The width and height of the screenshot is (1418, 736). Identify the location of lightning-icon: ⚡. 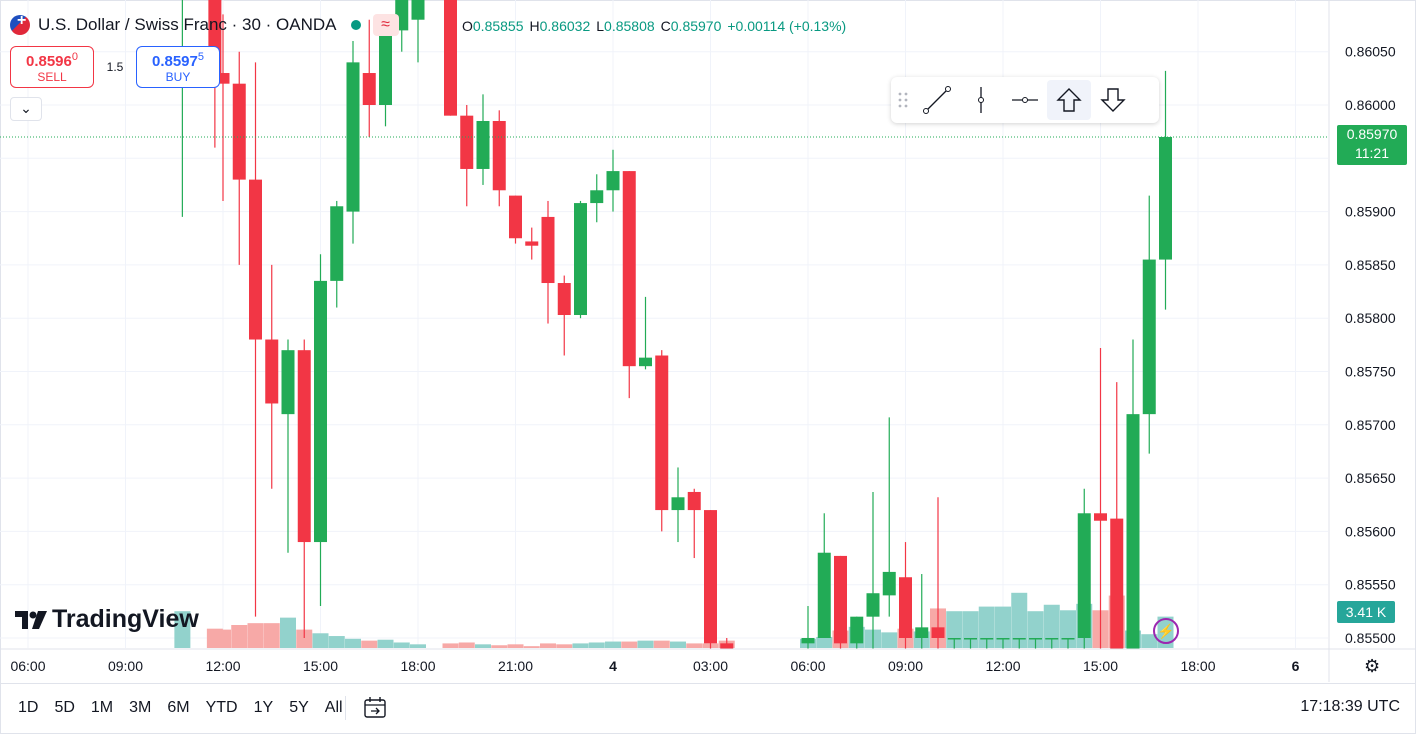
(1166, 631).